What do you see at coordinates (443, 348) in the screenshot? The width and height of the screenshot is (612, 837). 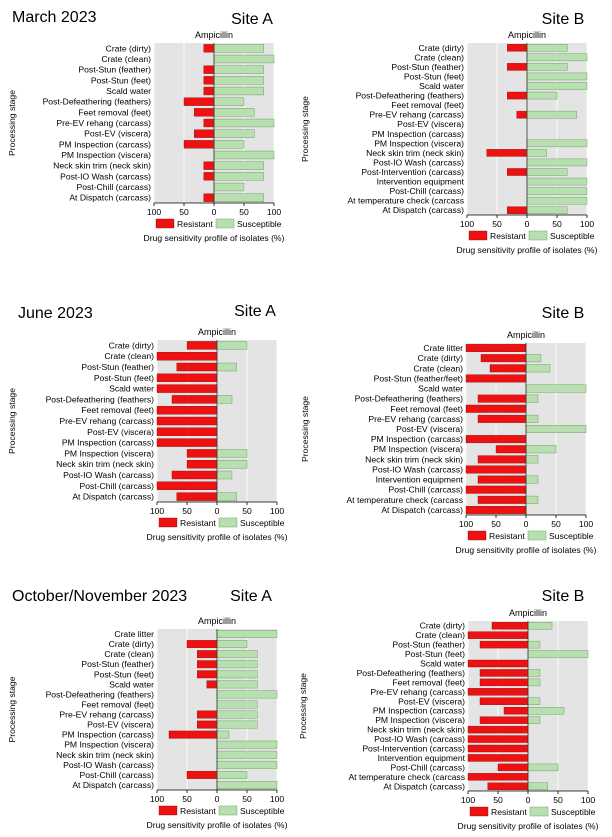 I see `category-label: Crate litter` at bounding box center [443, 348].